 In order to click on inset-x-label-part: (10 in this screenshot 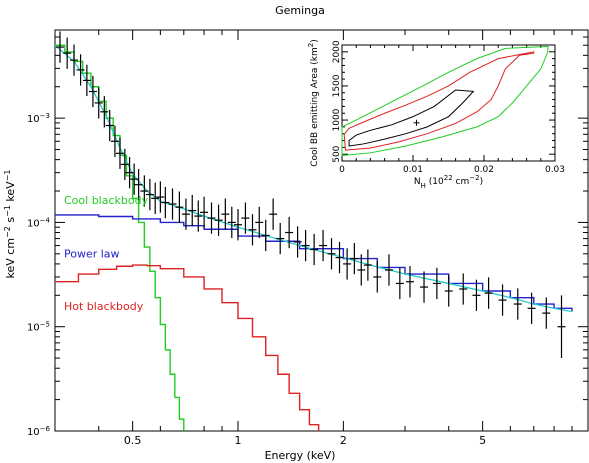, I will do `click(435, 182)`.